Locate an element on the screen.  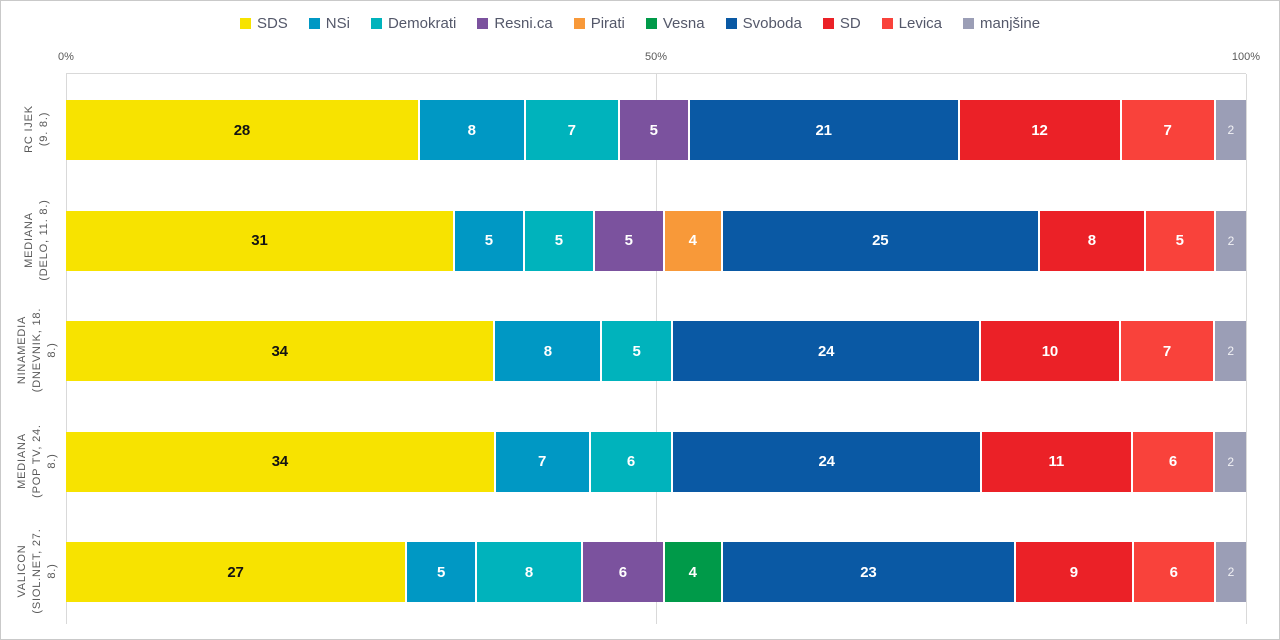
legend-item-label: Vesna is located at coordinates (683, 23).